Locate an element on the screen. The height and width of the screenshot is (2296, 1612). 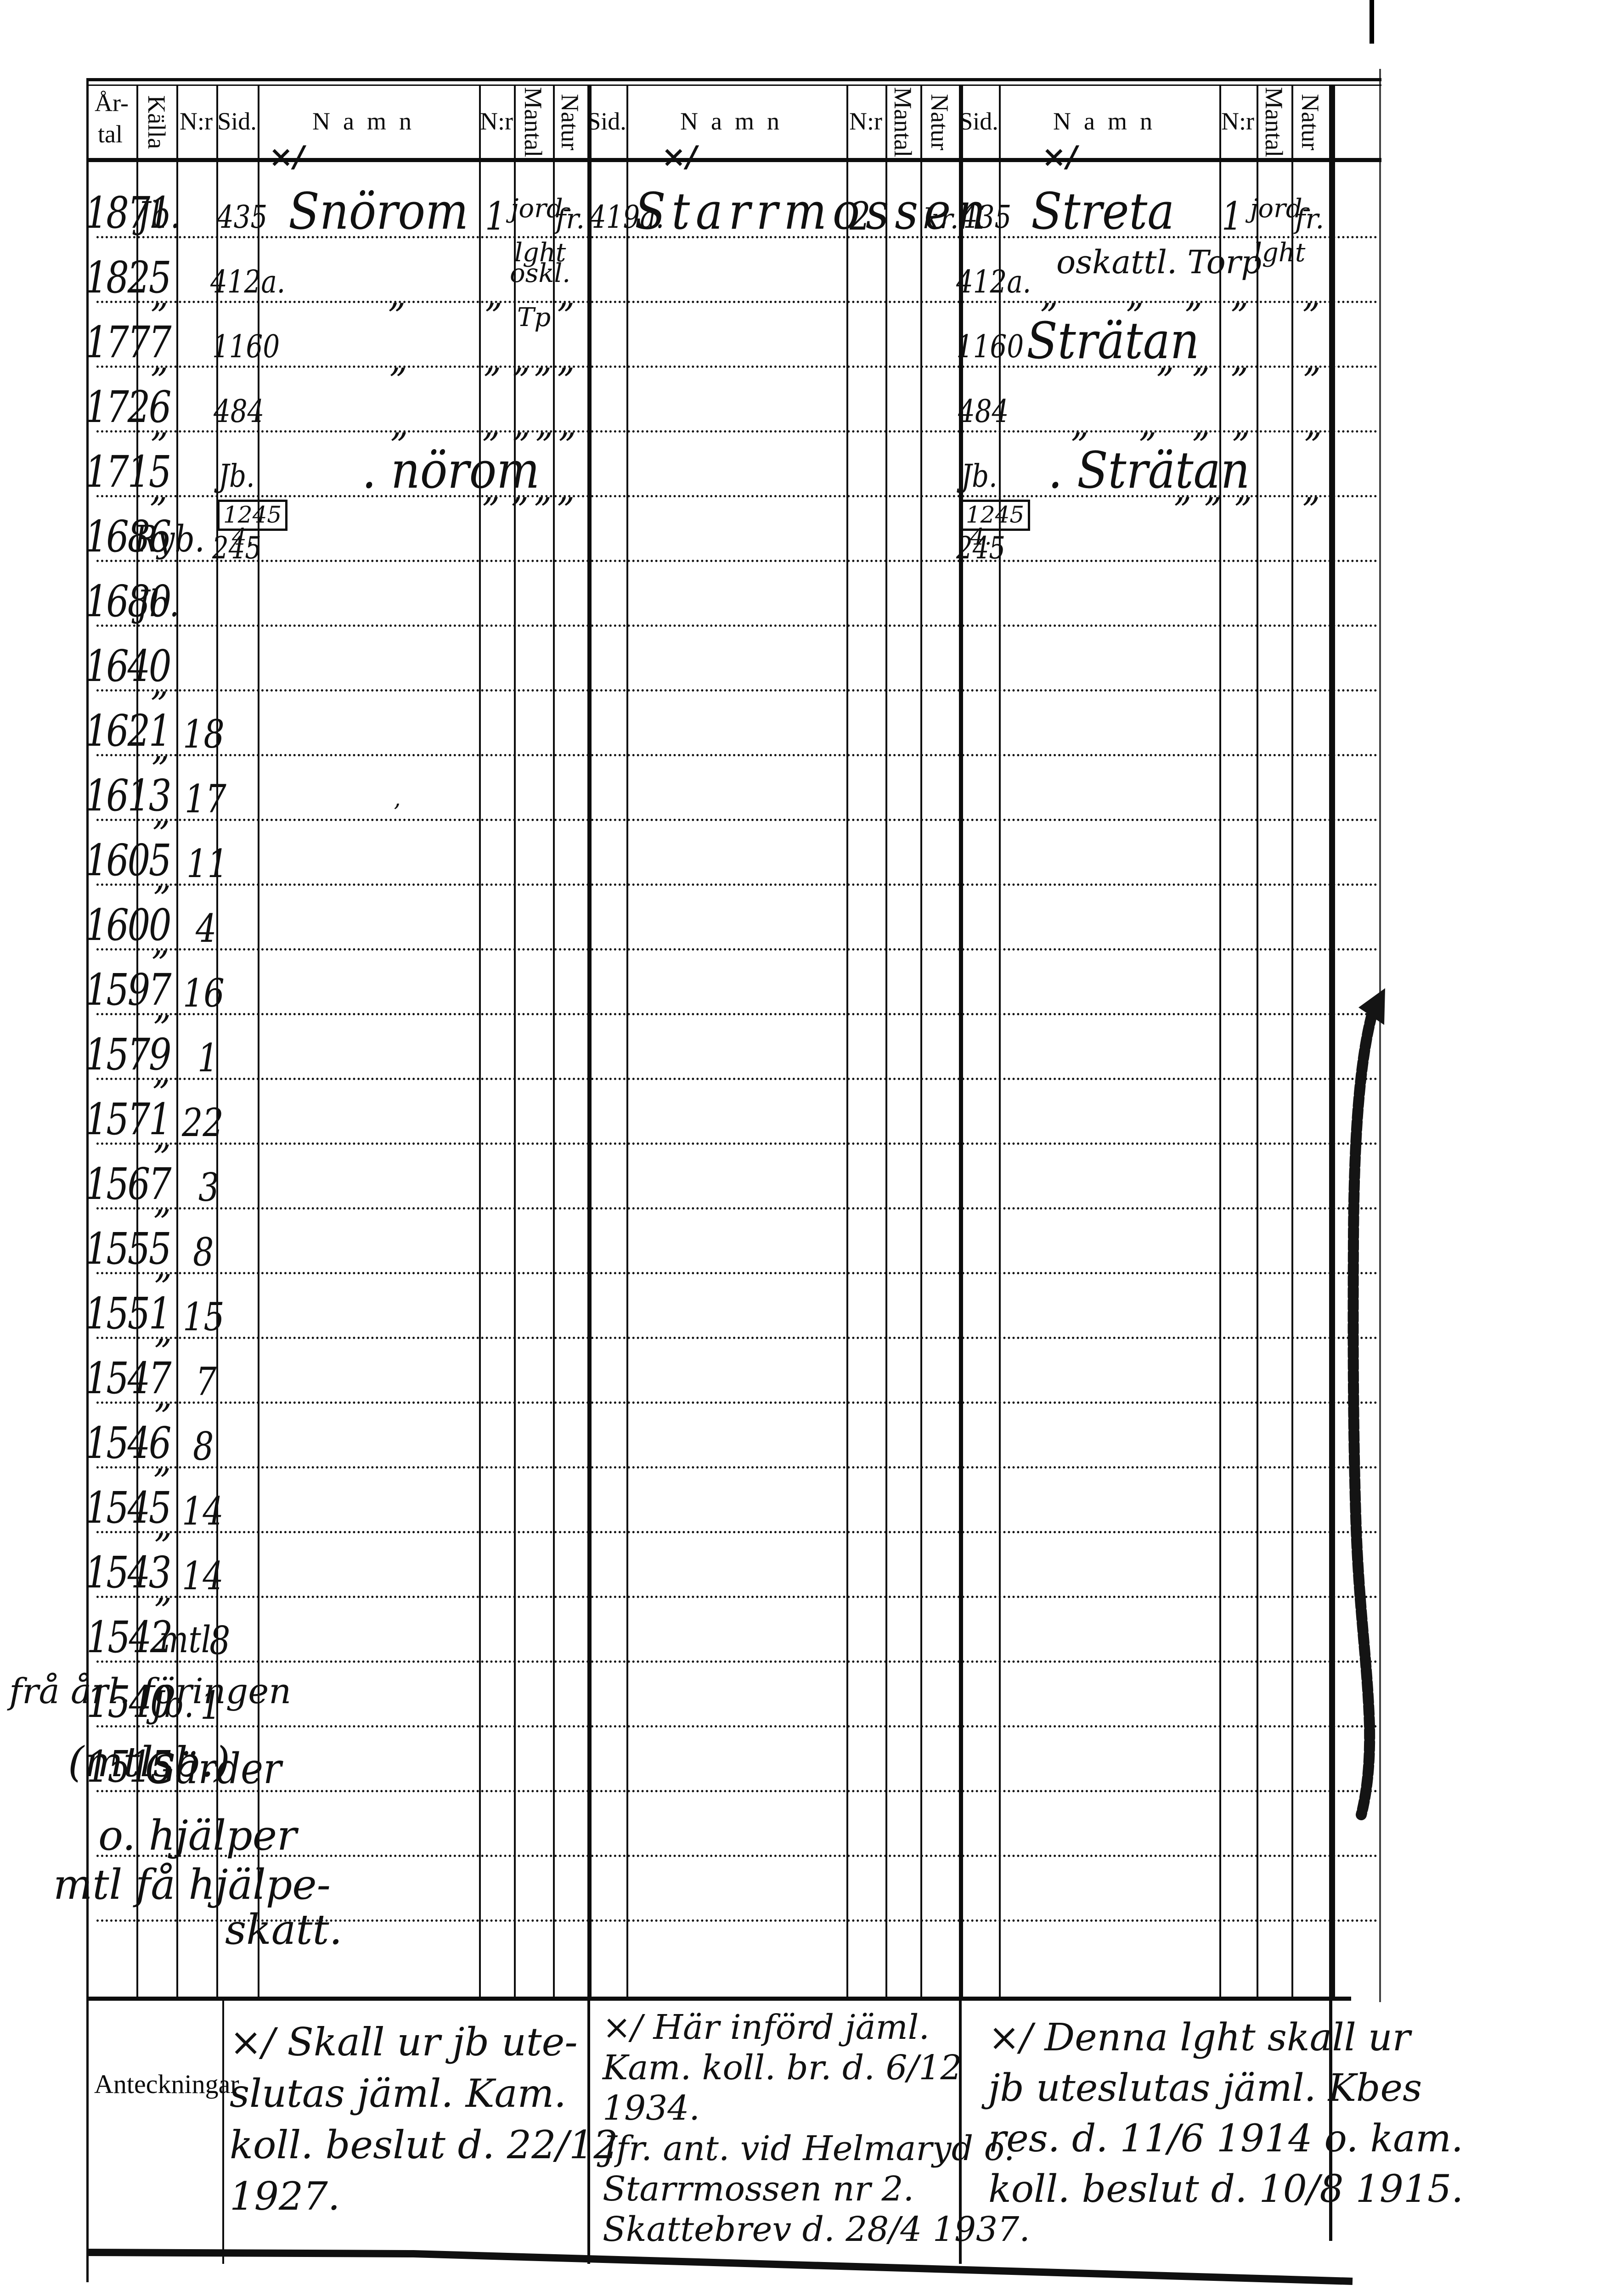
year-value: 1715 is located at coordinates (128, 472).